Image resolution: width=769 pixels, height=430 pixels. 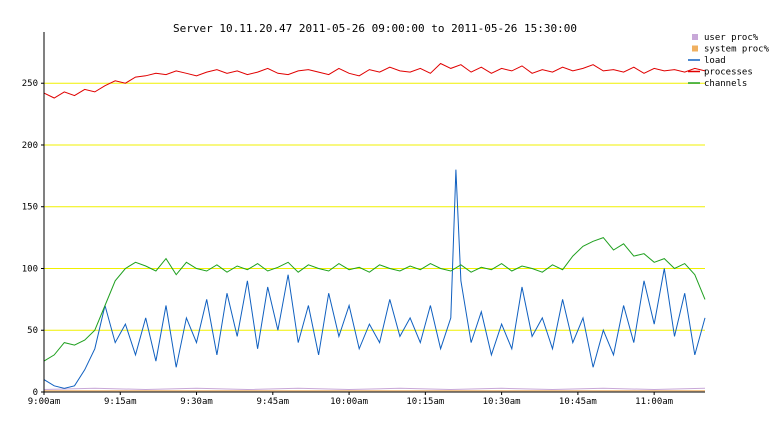 What do you see at coordinates (374, 80) in the screenshot?
I see `series-line-processes` at bounding box center [374, 80].